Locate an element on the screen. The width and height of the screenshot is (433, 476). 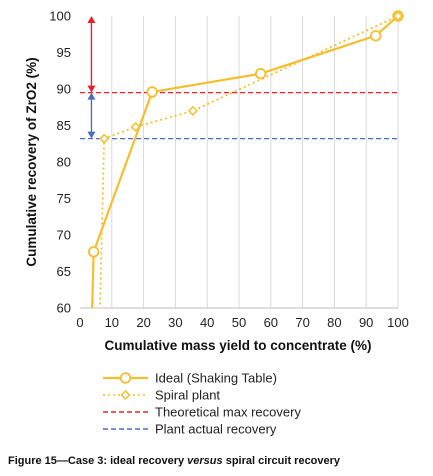
legend-label: Ideal (Shaking Table) is located at coordinates (216, 378).